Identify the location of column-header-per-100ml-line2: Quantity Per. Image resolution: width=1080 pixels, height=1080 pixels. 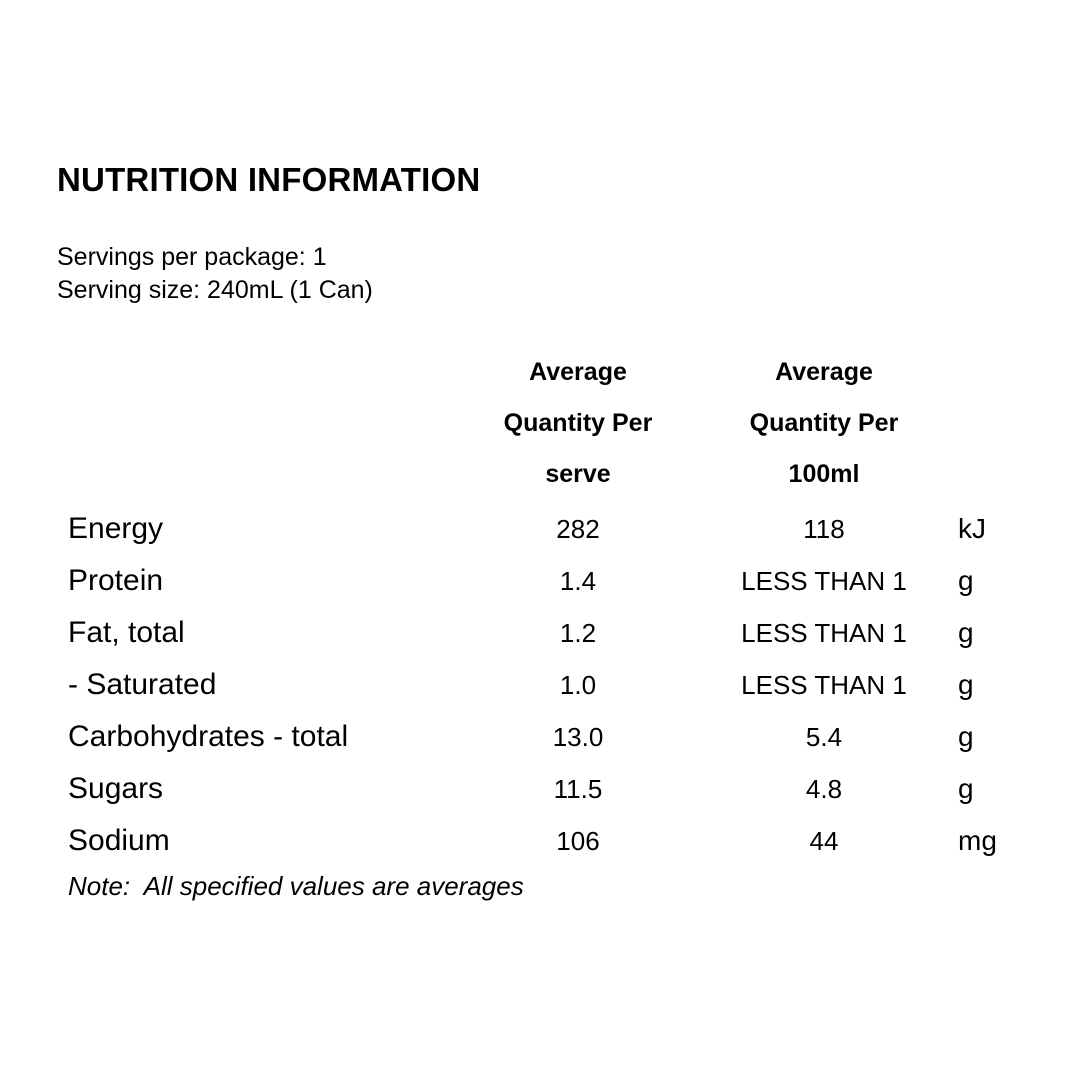
(824, 423).